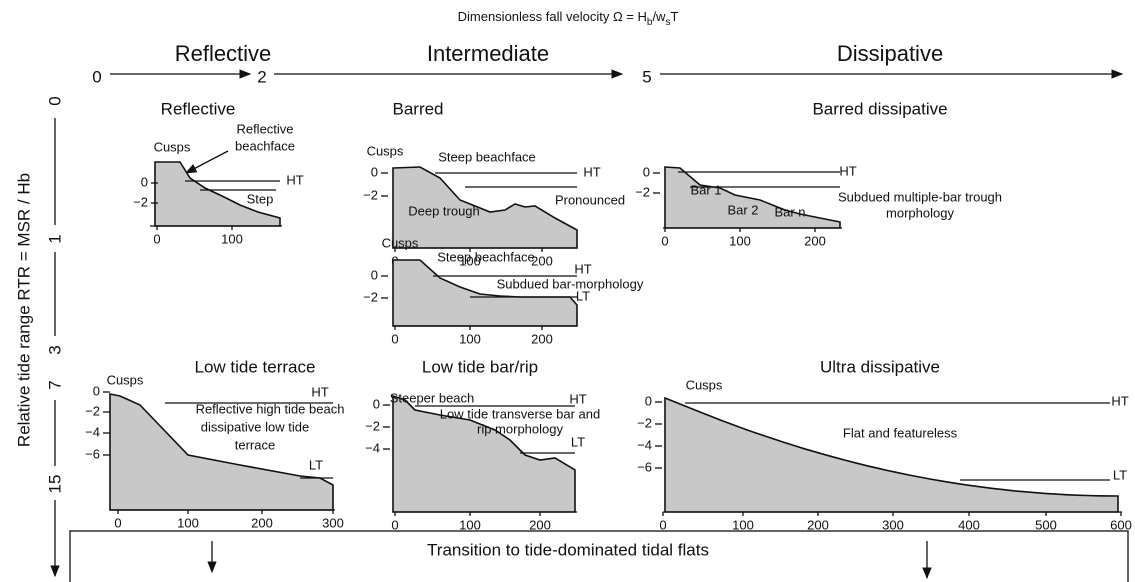  I want to click on footer-text: Transition to tide-dominated tidal flats, so click(568, 549).